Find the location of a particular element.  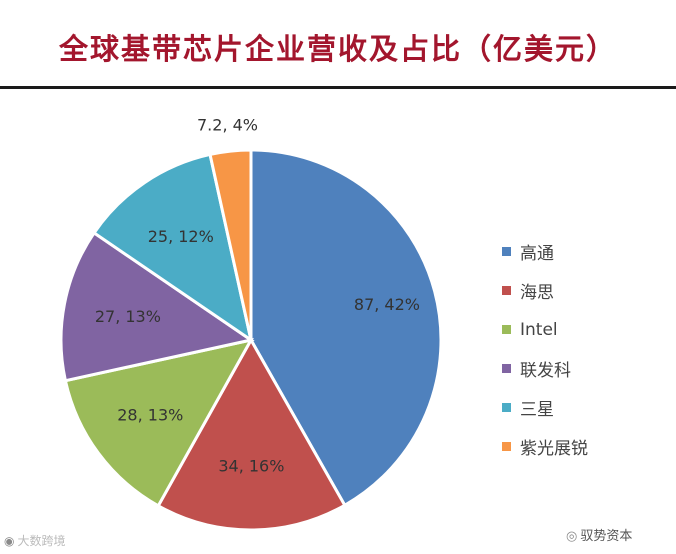

watermark-left: ◉ 大数跨境 is located at coordinates (35, 540).